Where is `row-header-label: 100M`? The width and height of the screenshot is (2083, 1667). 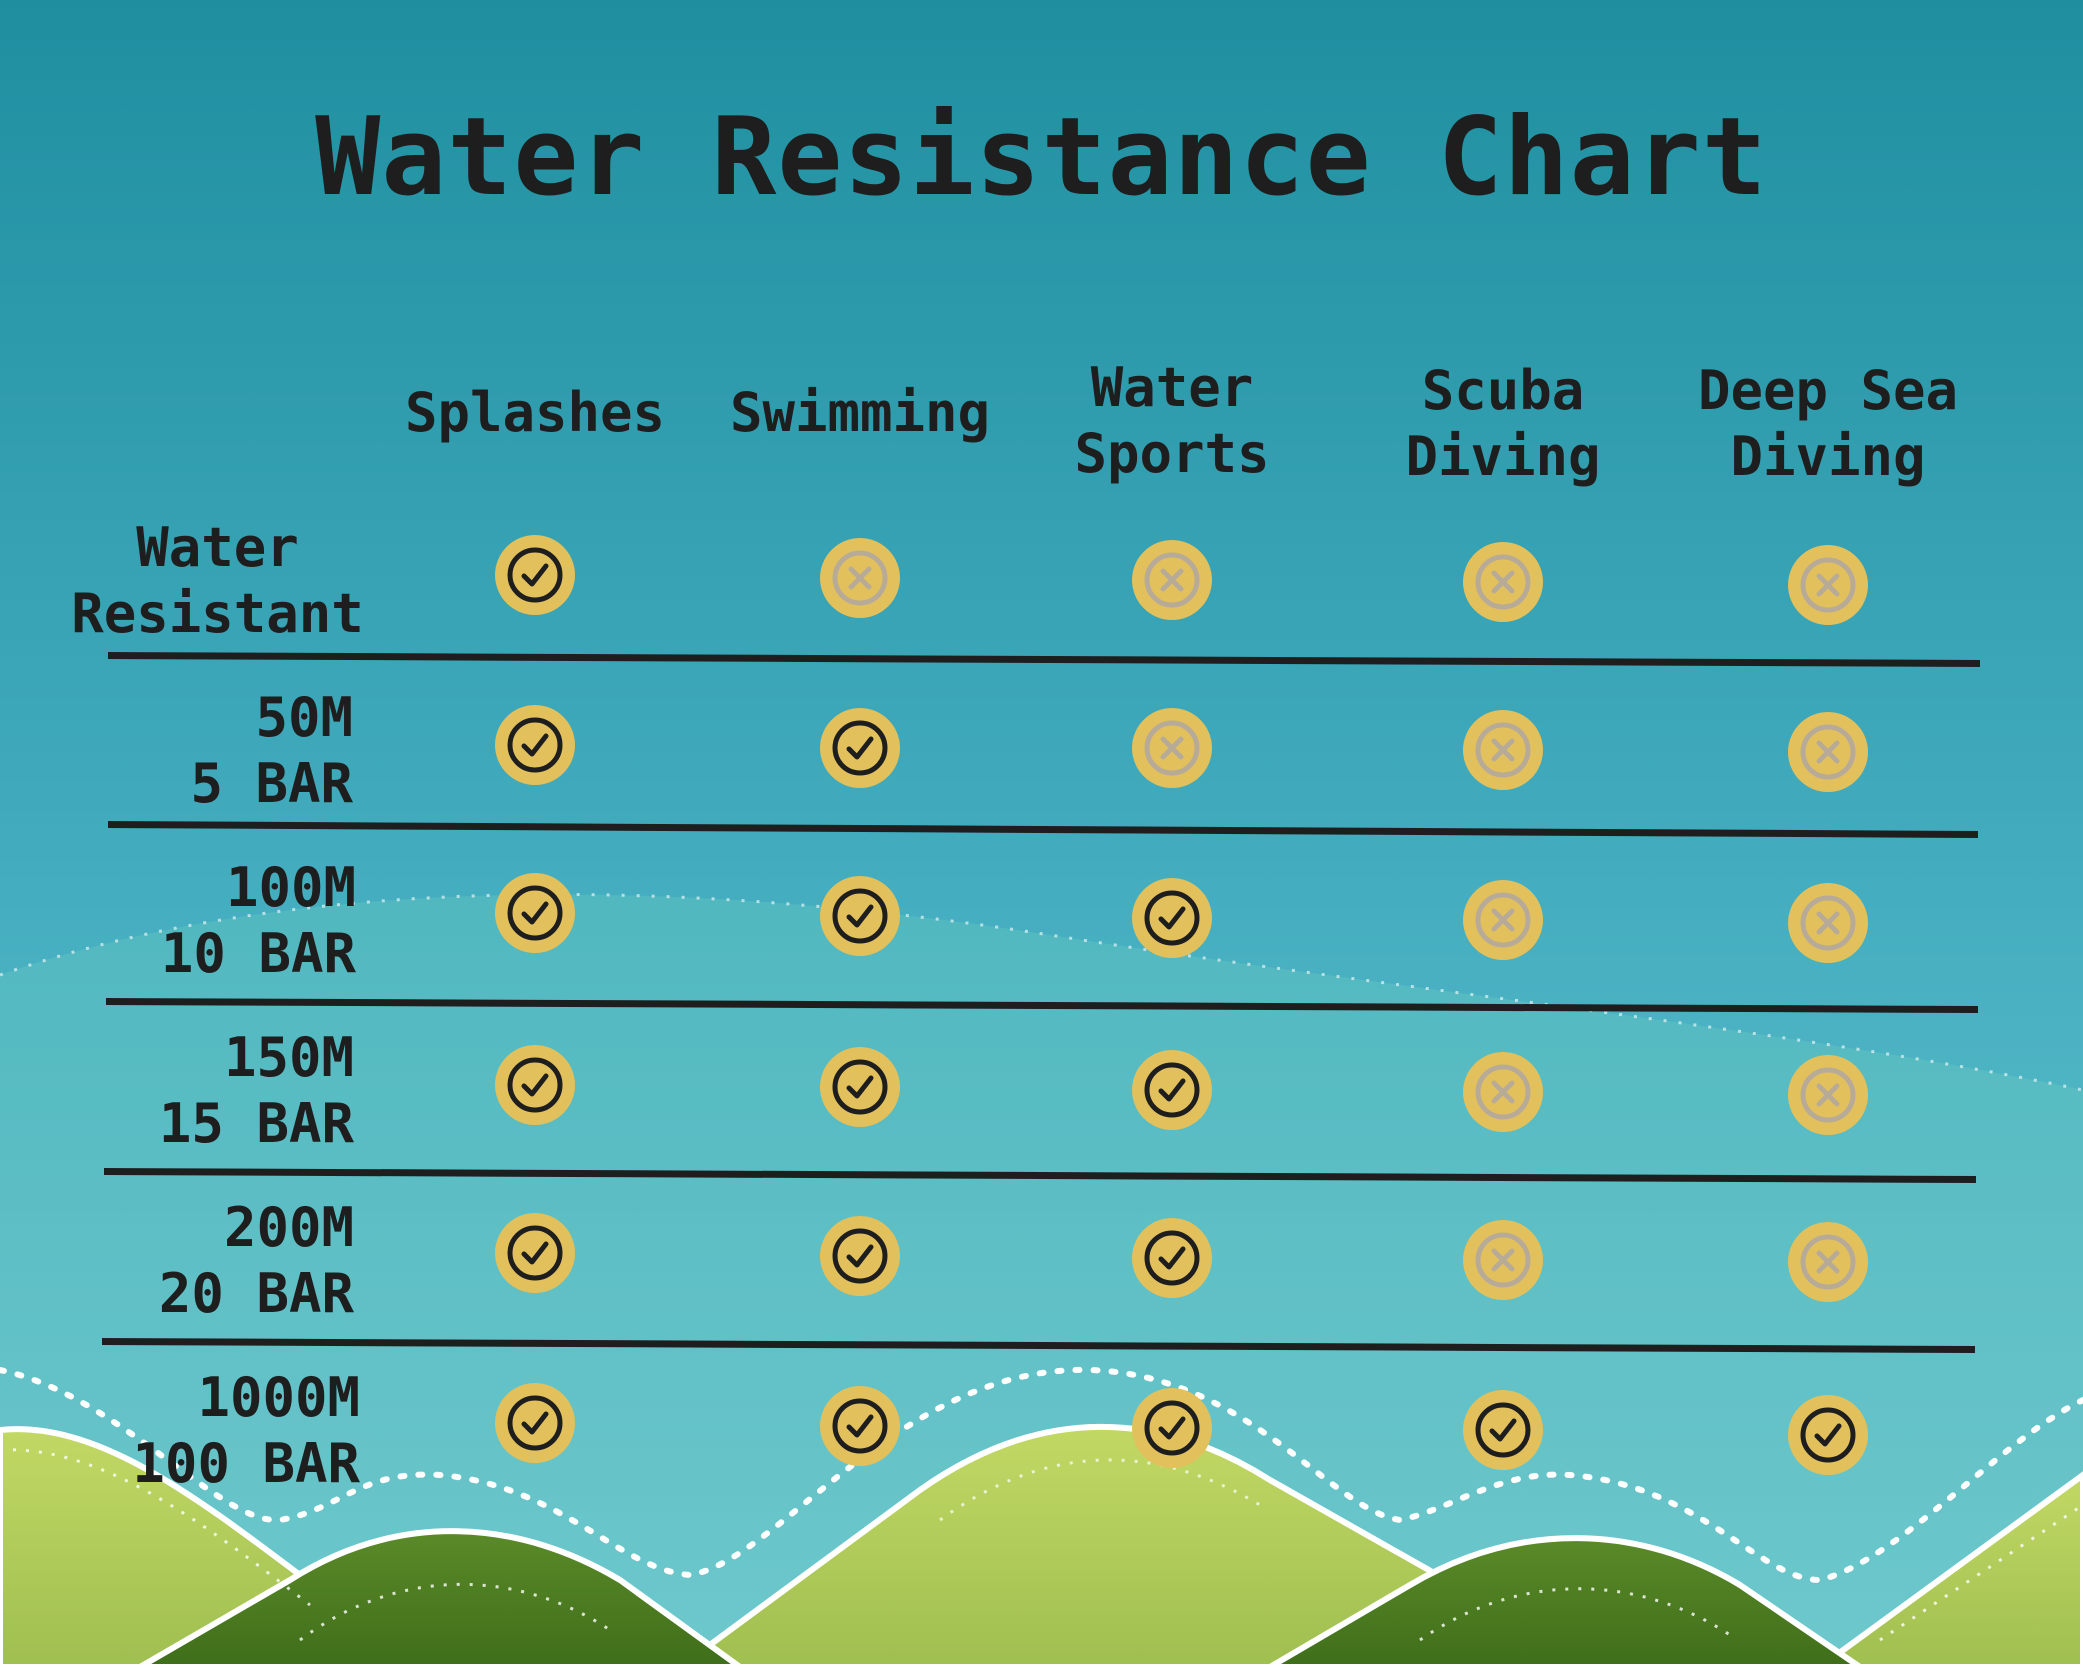
row-header-label: 100M is located at coordinates (290, 887).